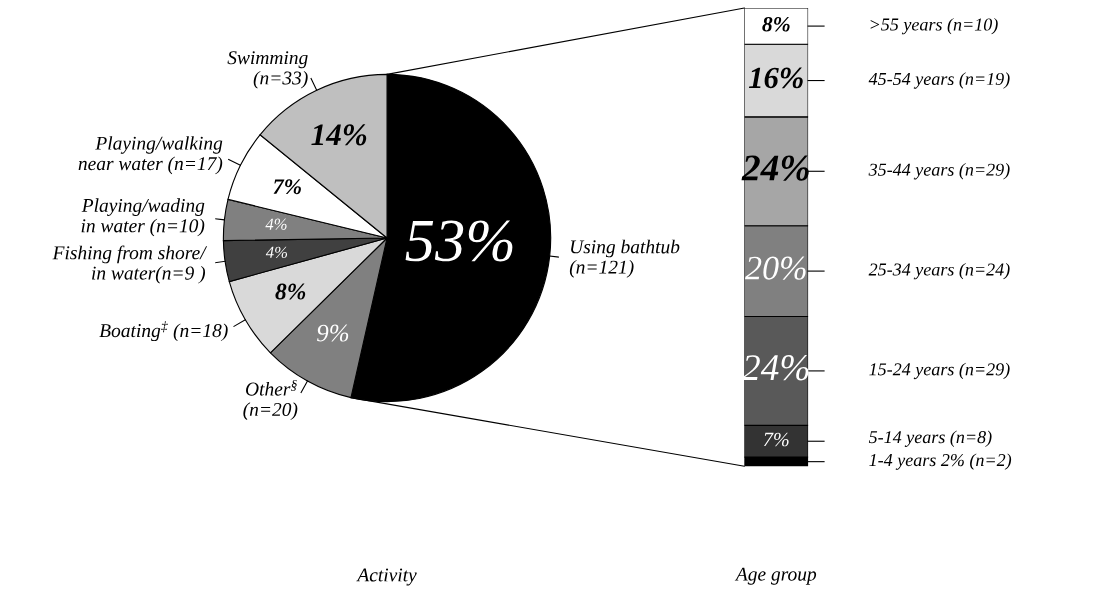 This screenshot has height=611, width=1098. Describe the element at coordinates (150, 155) in the screenshot. I see `slice-label: Playing/walking near water (n=17)` at that location.